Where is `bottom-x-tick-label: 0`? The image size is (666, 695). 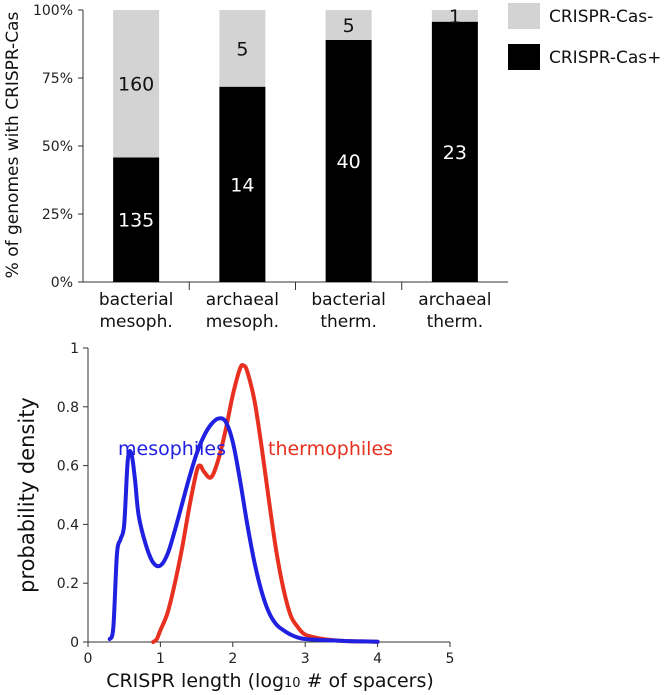 bottom-x-tick-label: 0 is located at coordinates (88, 659).